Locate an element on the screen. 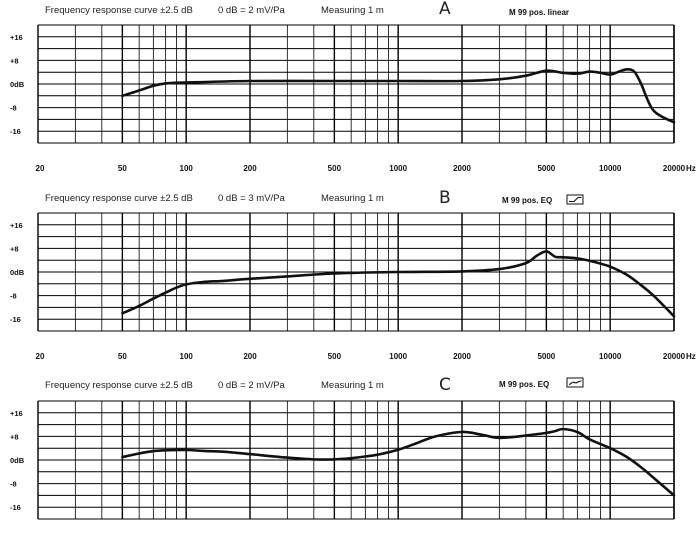 This screenshot has width=700, height=540. chart-b-xtick-label: 50 is located at coordinates (122, 356).